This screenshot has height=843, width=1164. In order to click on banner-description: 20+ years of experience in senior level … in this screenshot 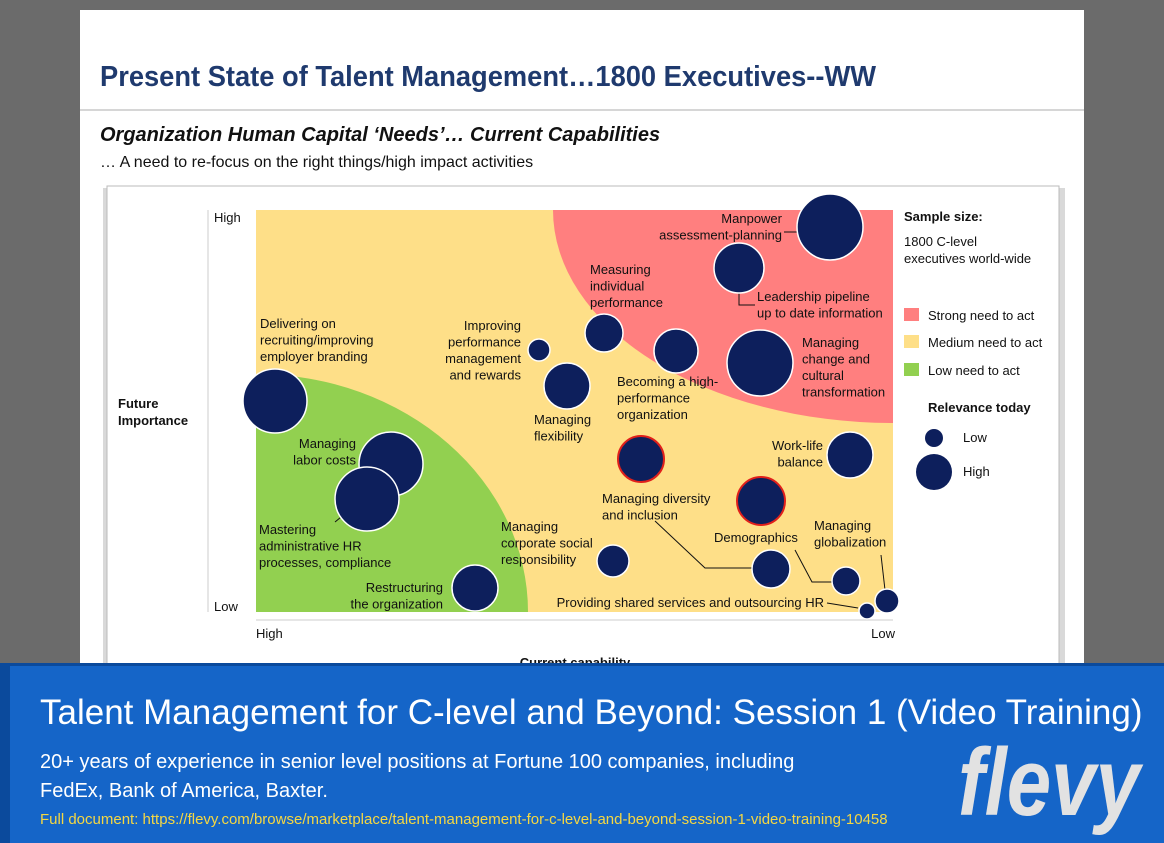, I will do `click(417, 762)`.